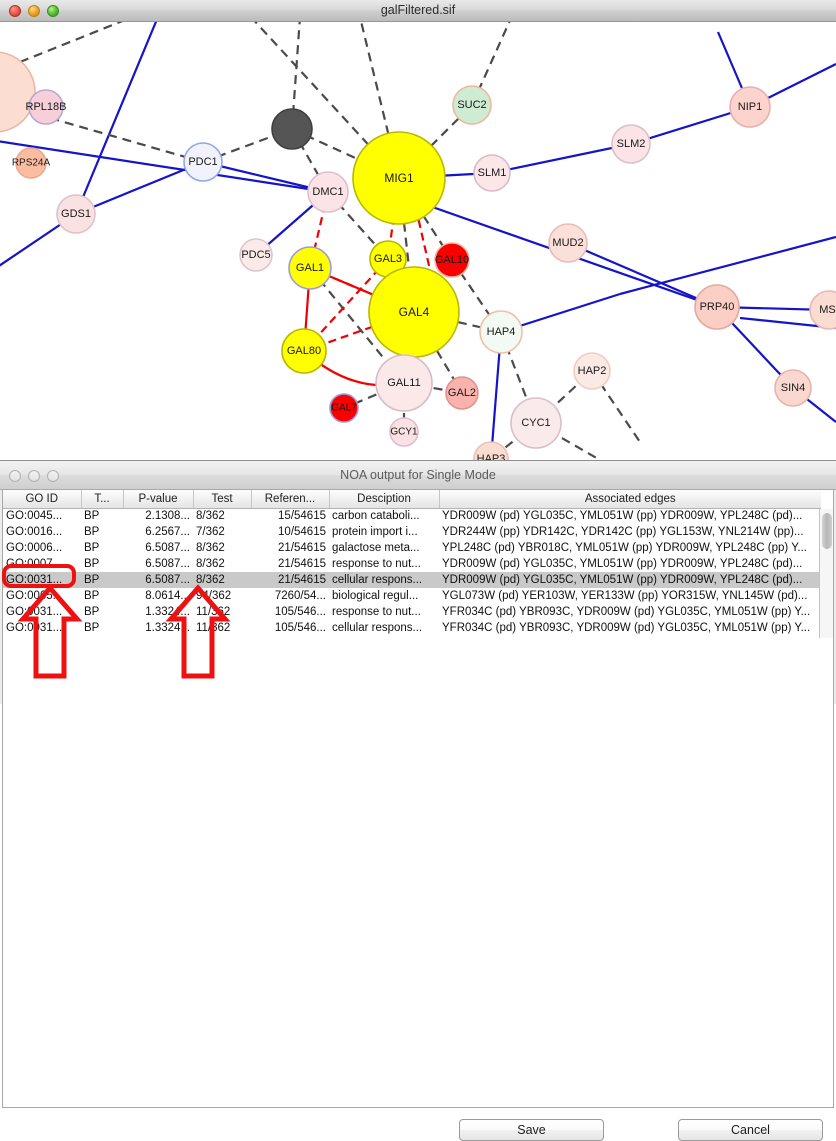 The image size is (836, 1141). I want to click on minimize-window-button, so click(34, 11).